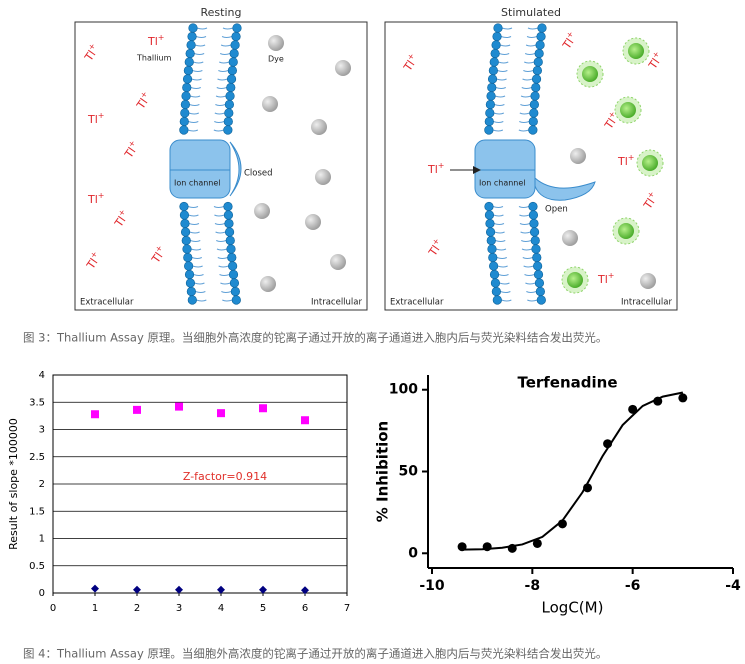 This screenshot has height=664, width=745. Describe the element at coordinates (95, 199) in the screenshot. I see `thallium-ion: Tl+` at that location.